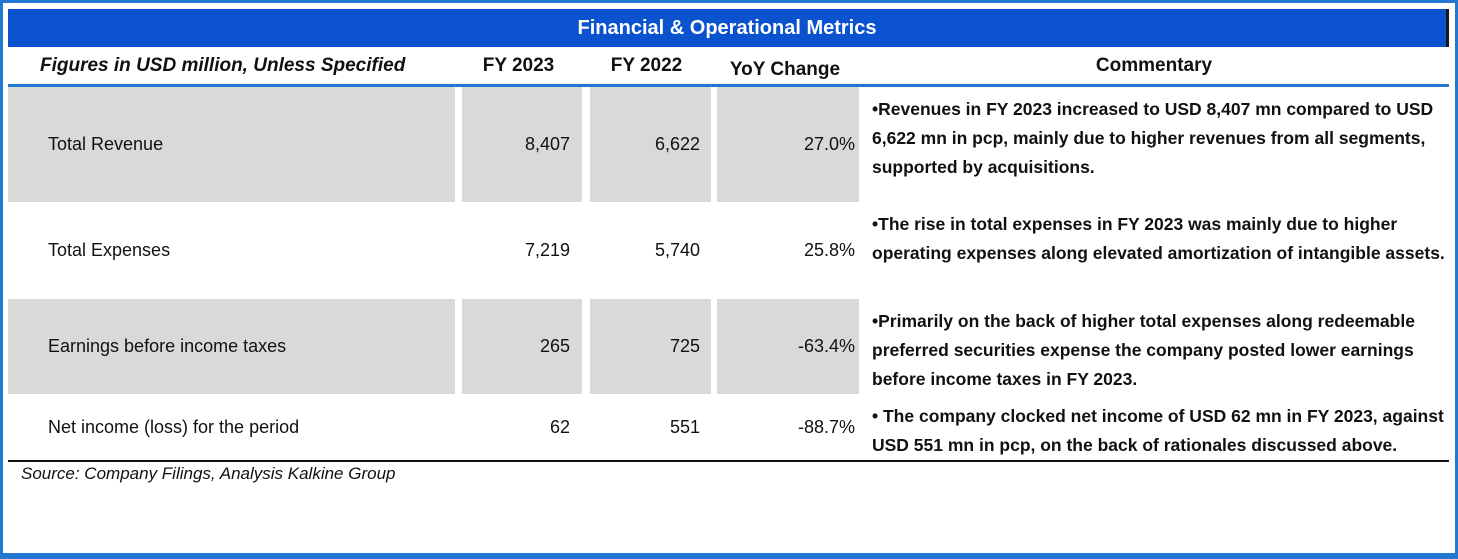  What do you see at coordinates (646, 250) in the screenshot?
I see `fy2022-value: 5,740` at bounding box center [646, 250].